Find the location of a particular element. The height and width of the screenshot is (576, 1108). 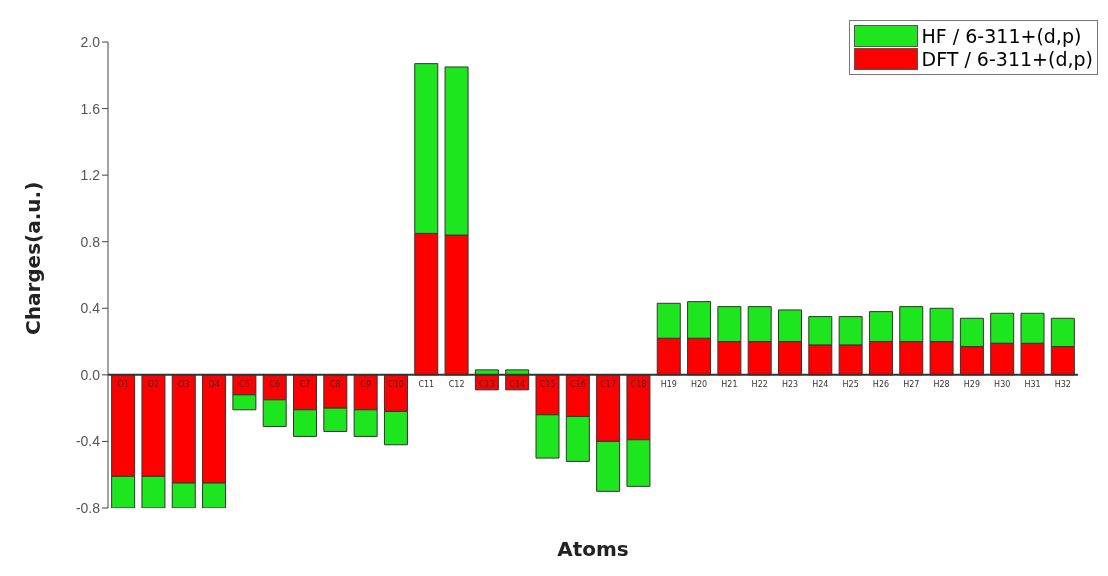

x-tick-label: C18 is located at coordinates (638, 384).